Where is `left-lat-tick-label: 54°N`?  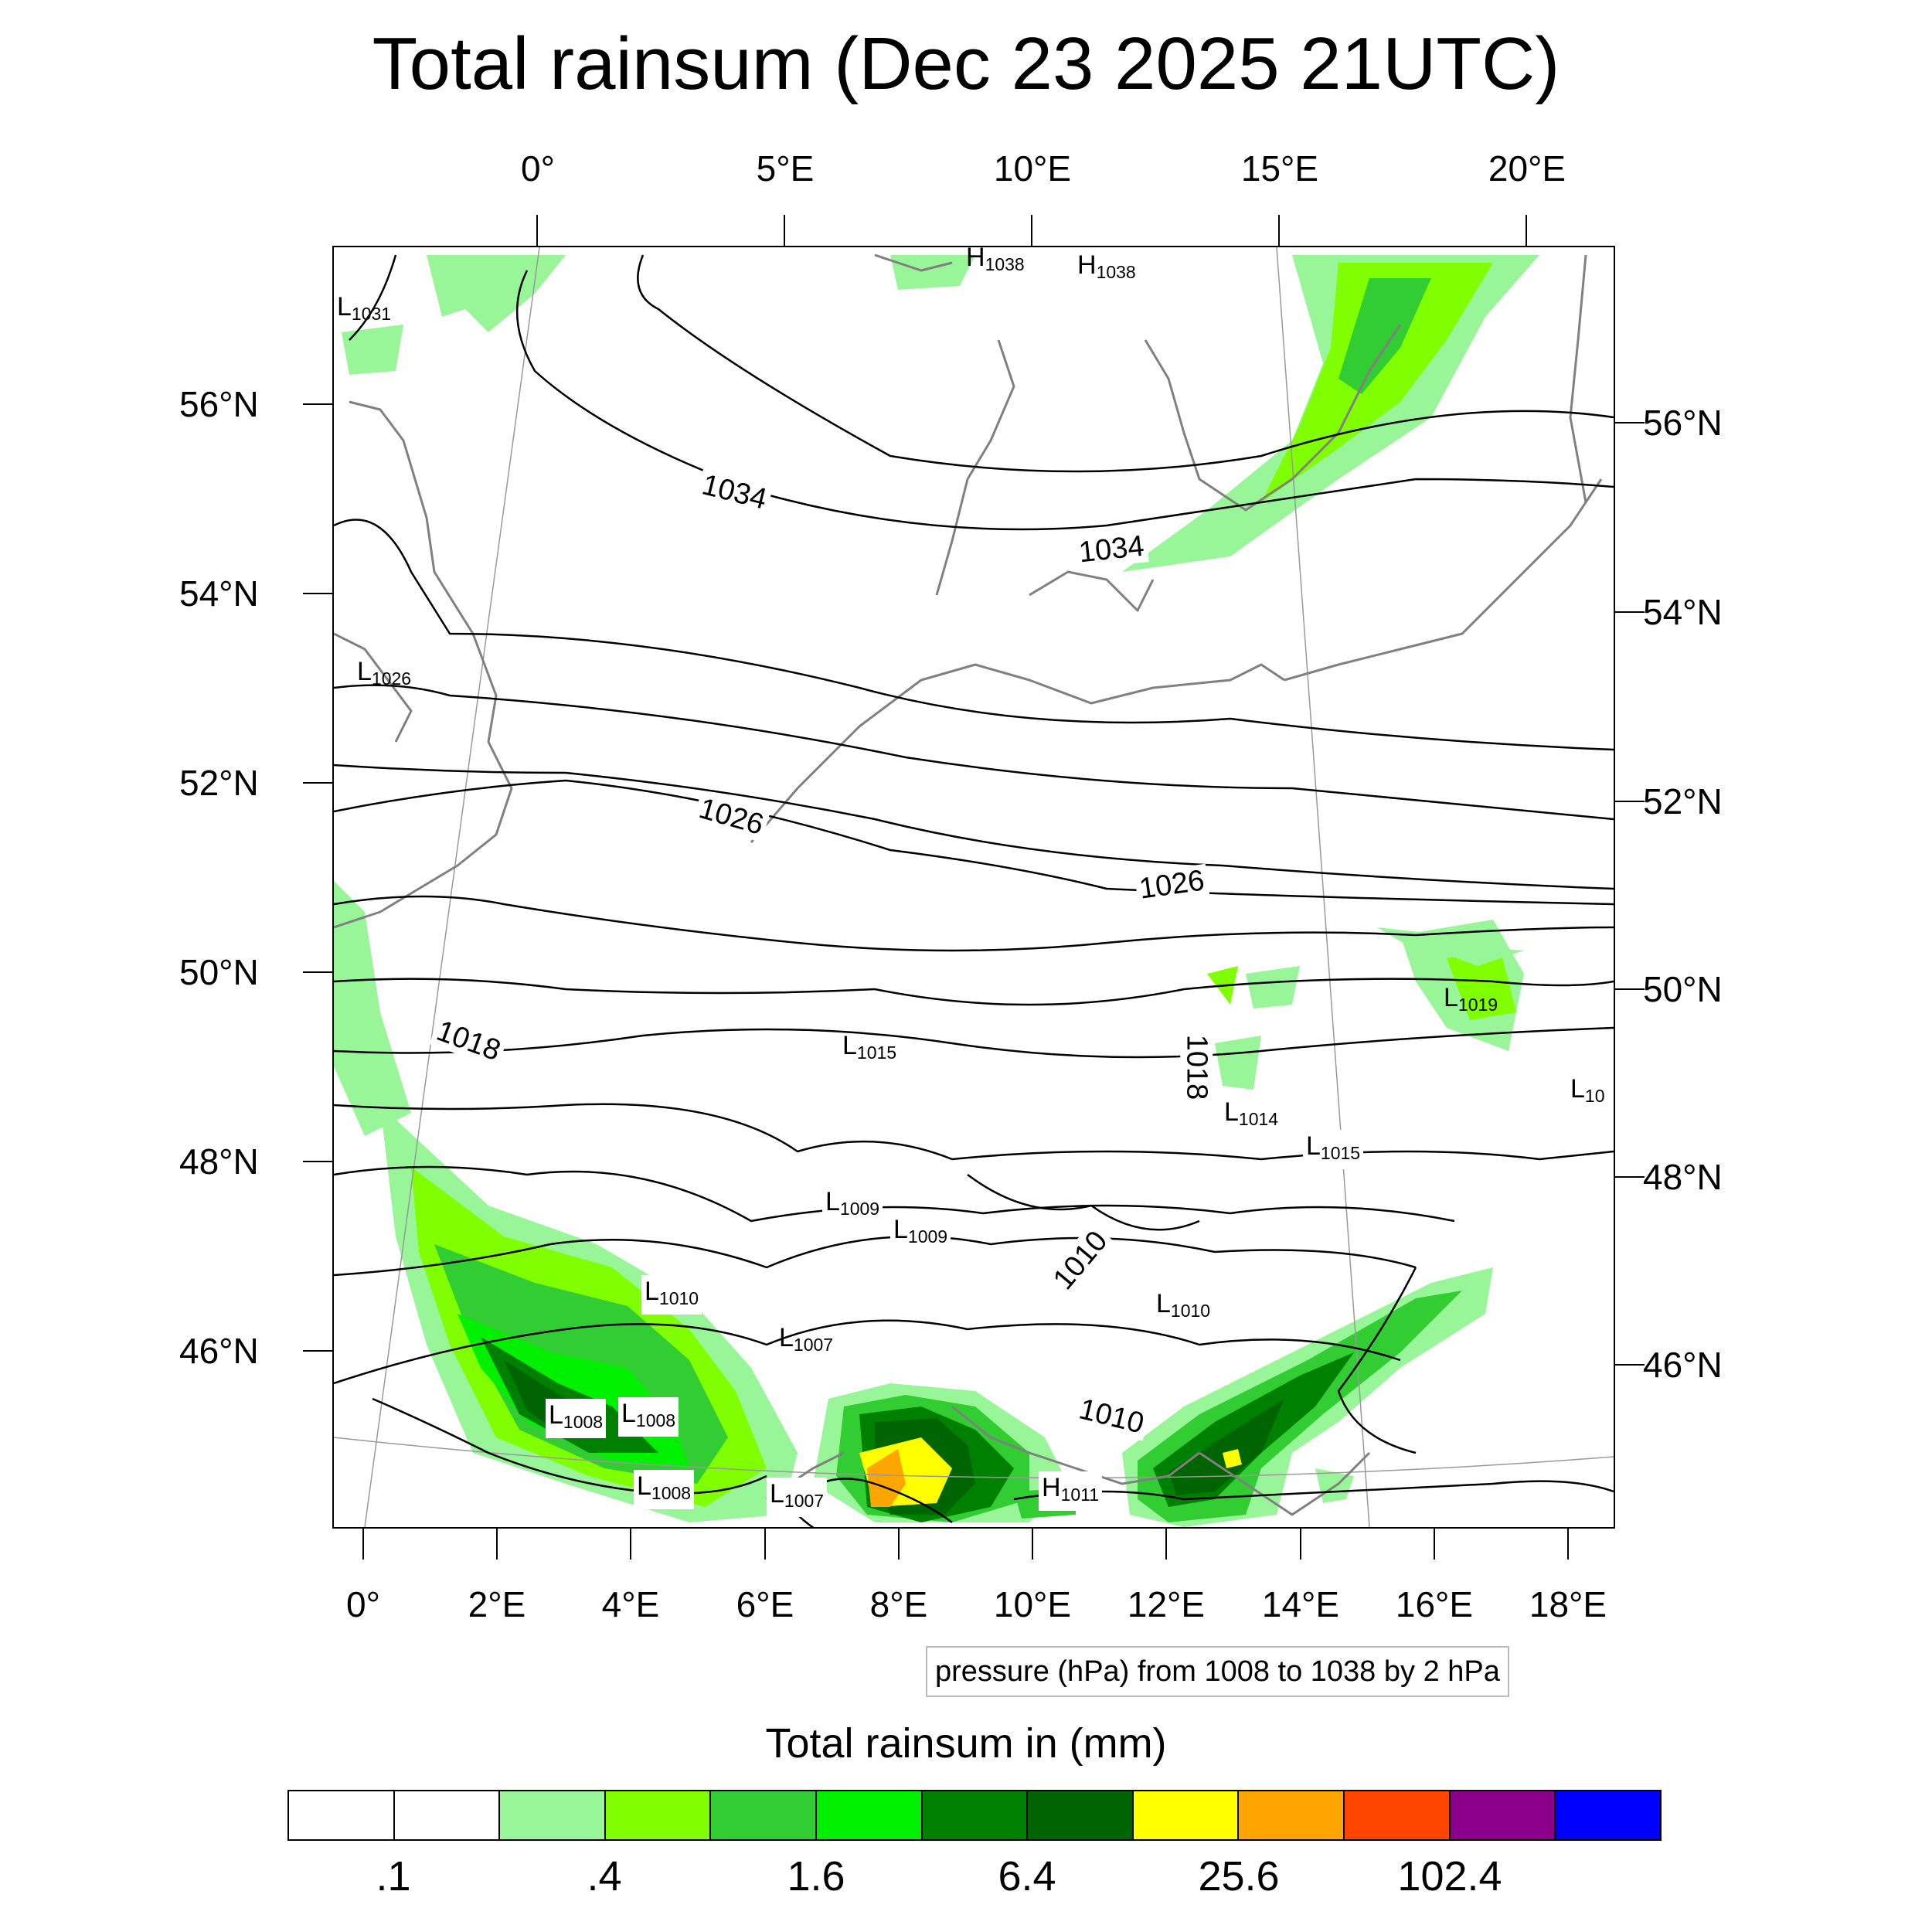 left-lat-tick-label: 54°N is located at coordinates (219, 593).